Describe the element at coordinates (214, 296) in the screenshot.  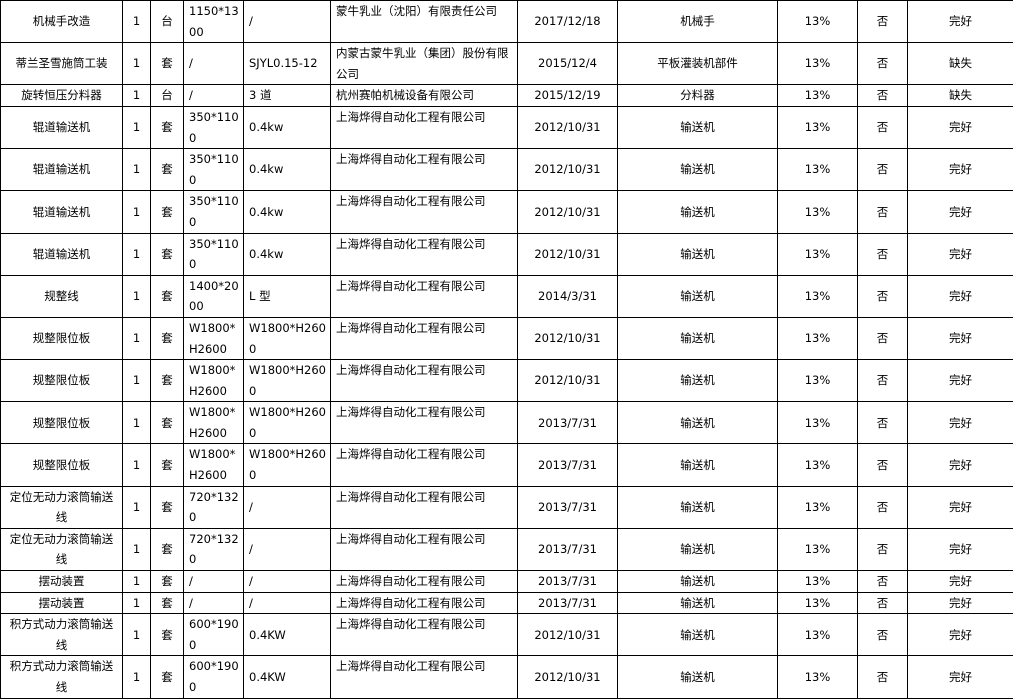
I see `spec-cell: 1400*2000` at that location.